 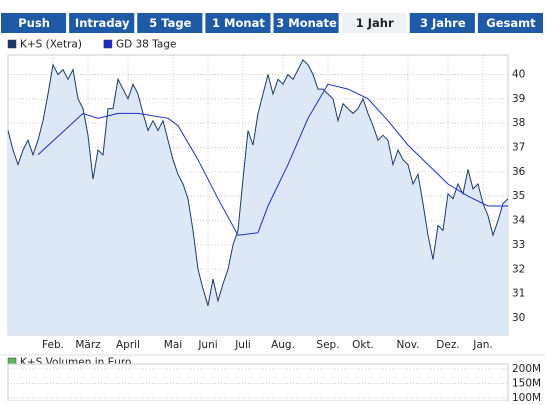 I want to click on x-tick-label: Juli, so click(x=242, y=345).